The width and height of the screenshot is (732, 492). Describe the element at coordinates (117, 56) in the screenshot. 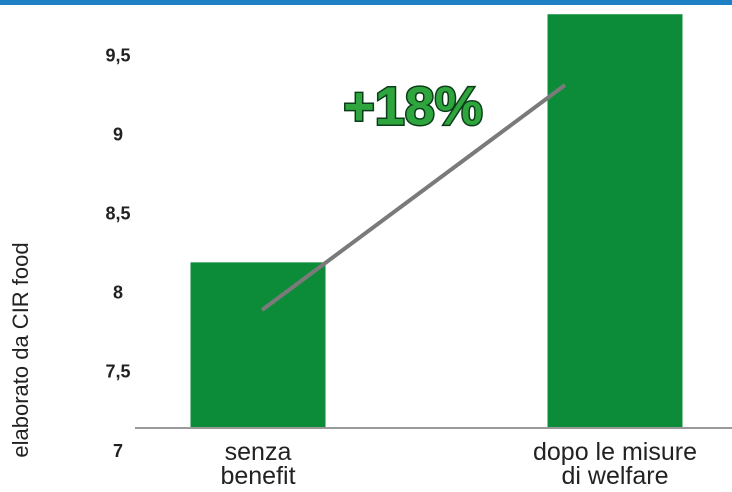

I see `y-tick-label: 9,5` at that location.